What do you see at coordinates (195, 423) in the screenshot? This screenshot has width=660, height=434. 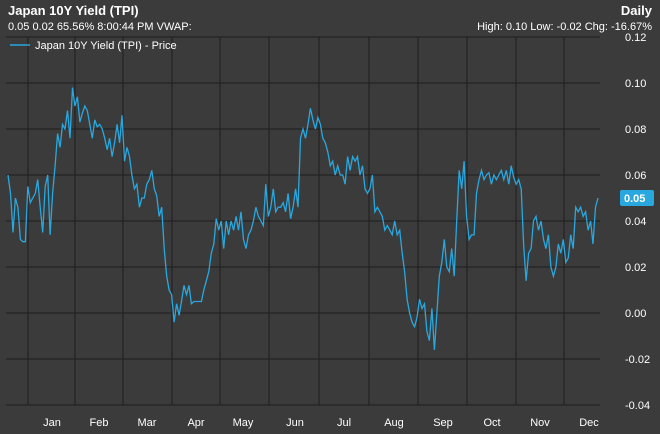 I see `x-tick-label: Apr` at bounding box center [195, 423].